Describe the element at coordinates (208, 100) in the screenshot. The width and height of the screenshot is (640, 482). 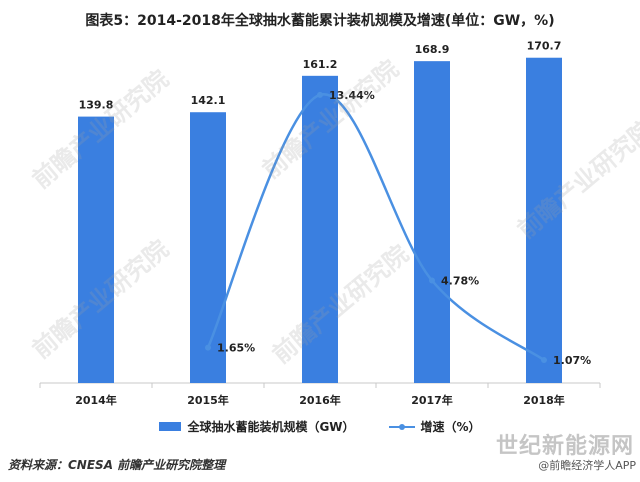
I see `bar-data-label: 142.1` at that location.